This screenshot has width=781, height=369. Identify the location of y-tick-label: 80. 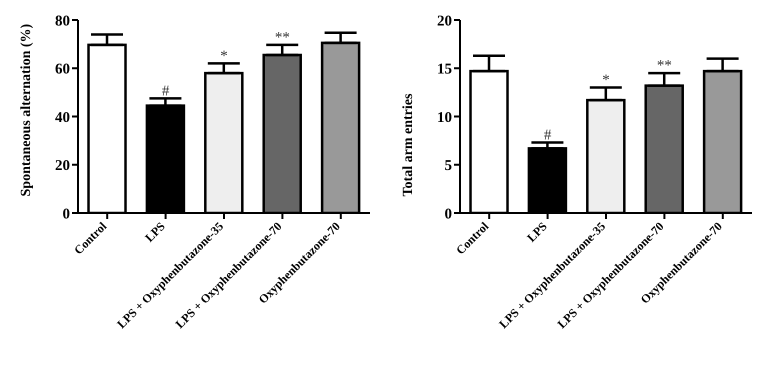
(62, 21).